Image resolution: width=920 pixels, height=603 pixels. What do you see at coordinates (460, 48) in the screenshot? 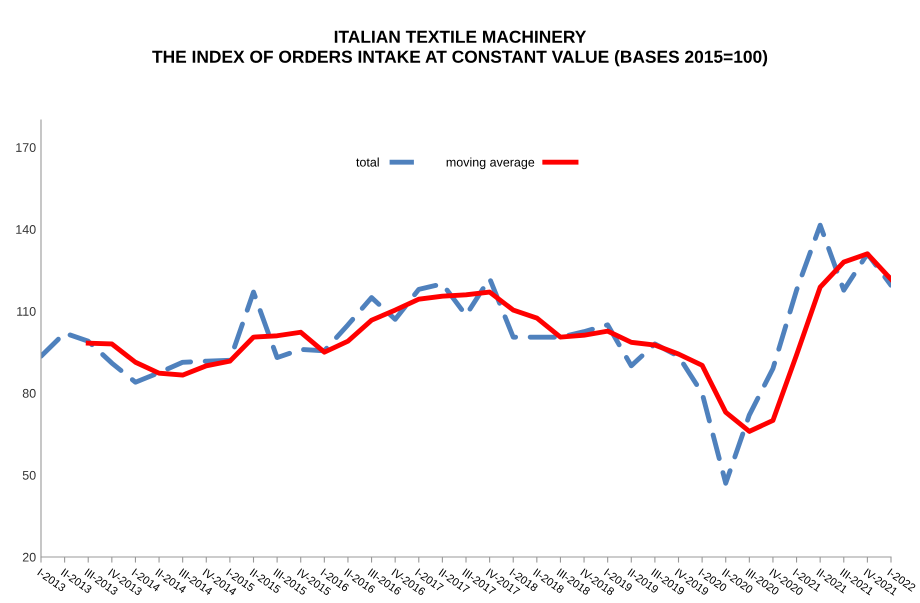
I see `chart-title: ITALIAN TEXTILE MACHINERY THE INDEX OF ORDERS INTAKE AT CONSTANT VALUE (BASES 2015=100)` at bounding box center [460, 48].